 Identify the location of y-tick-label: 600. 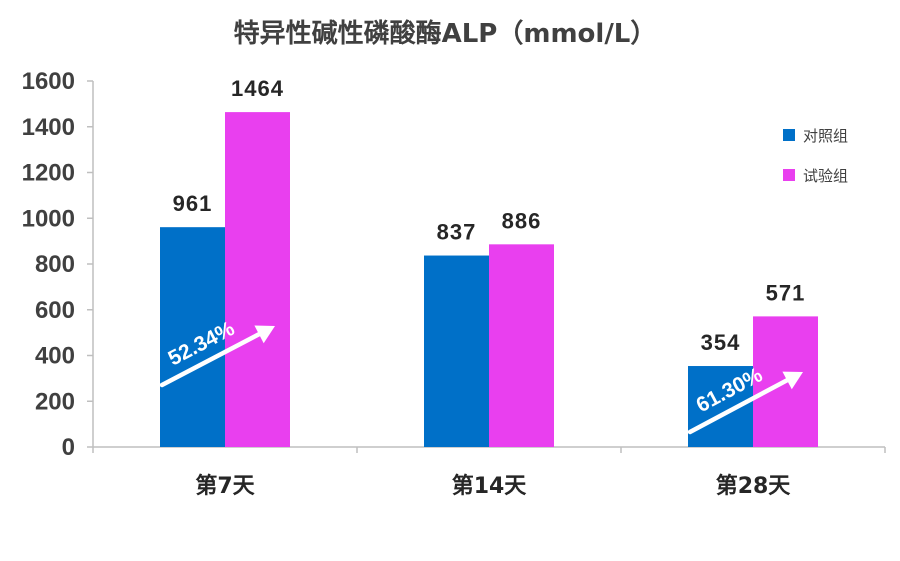
(55, 310).